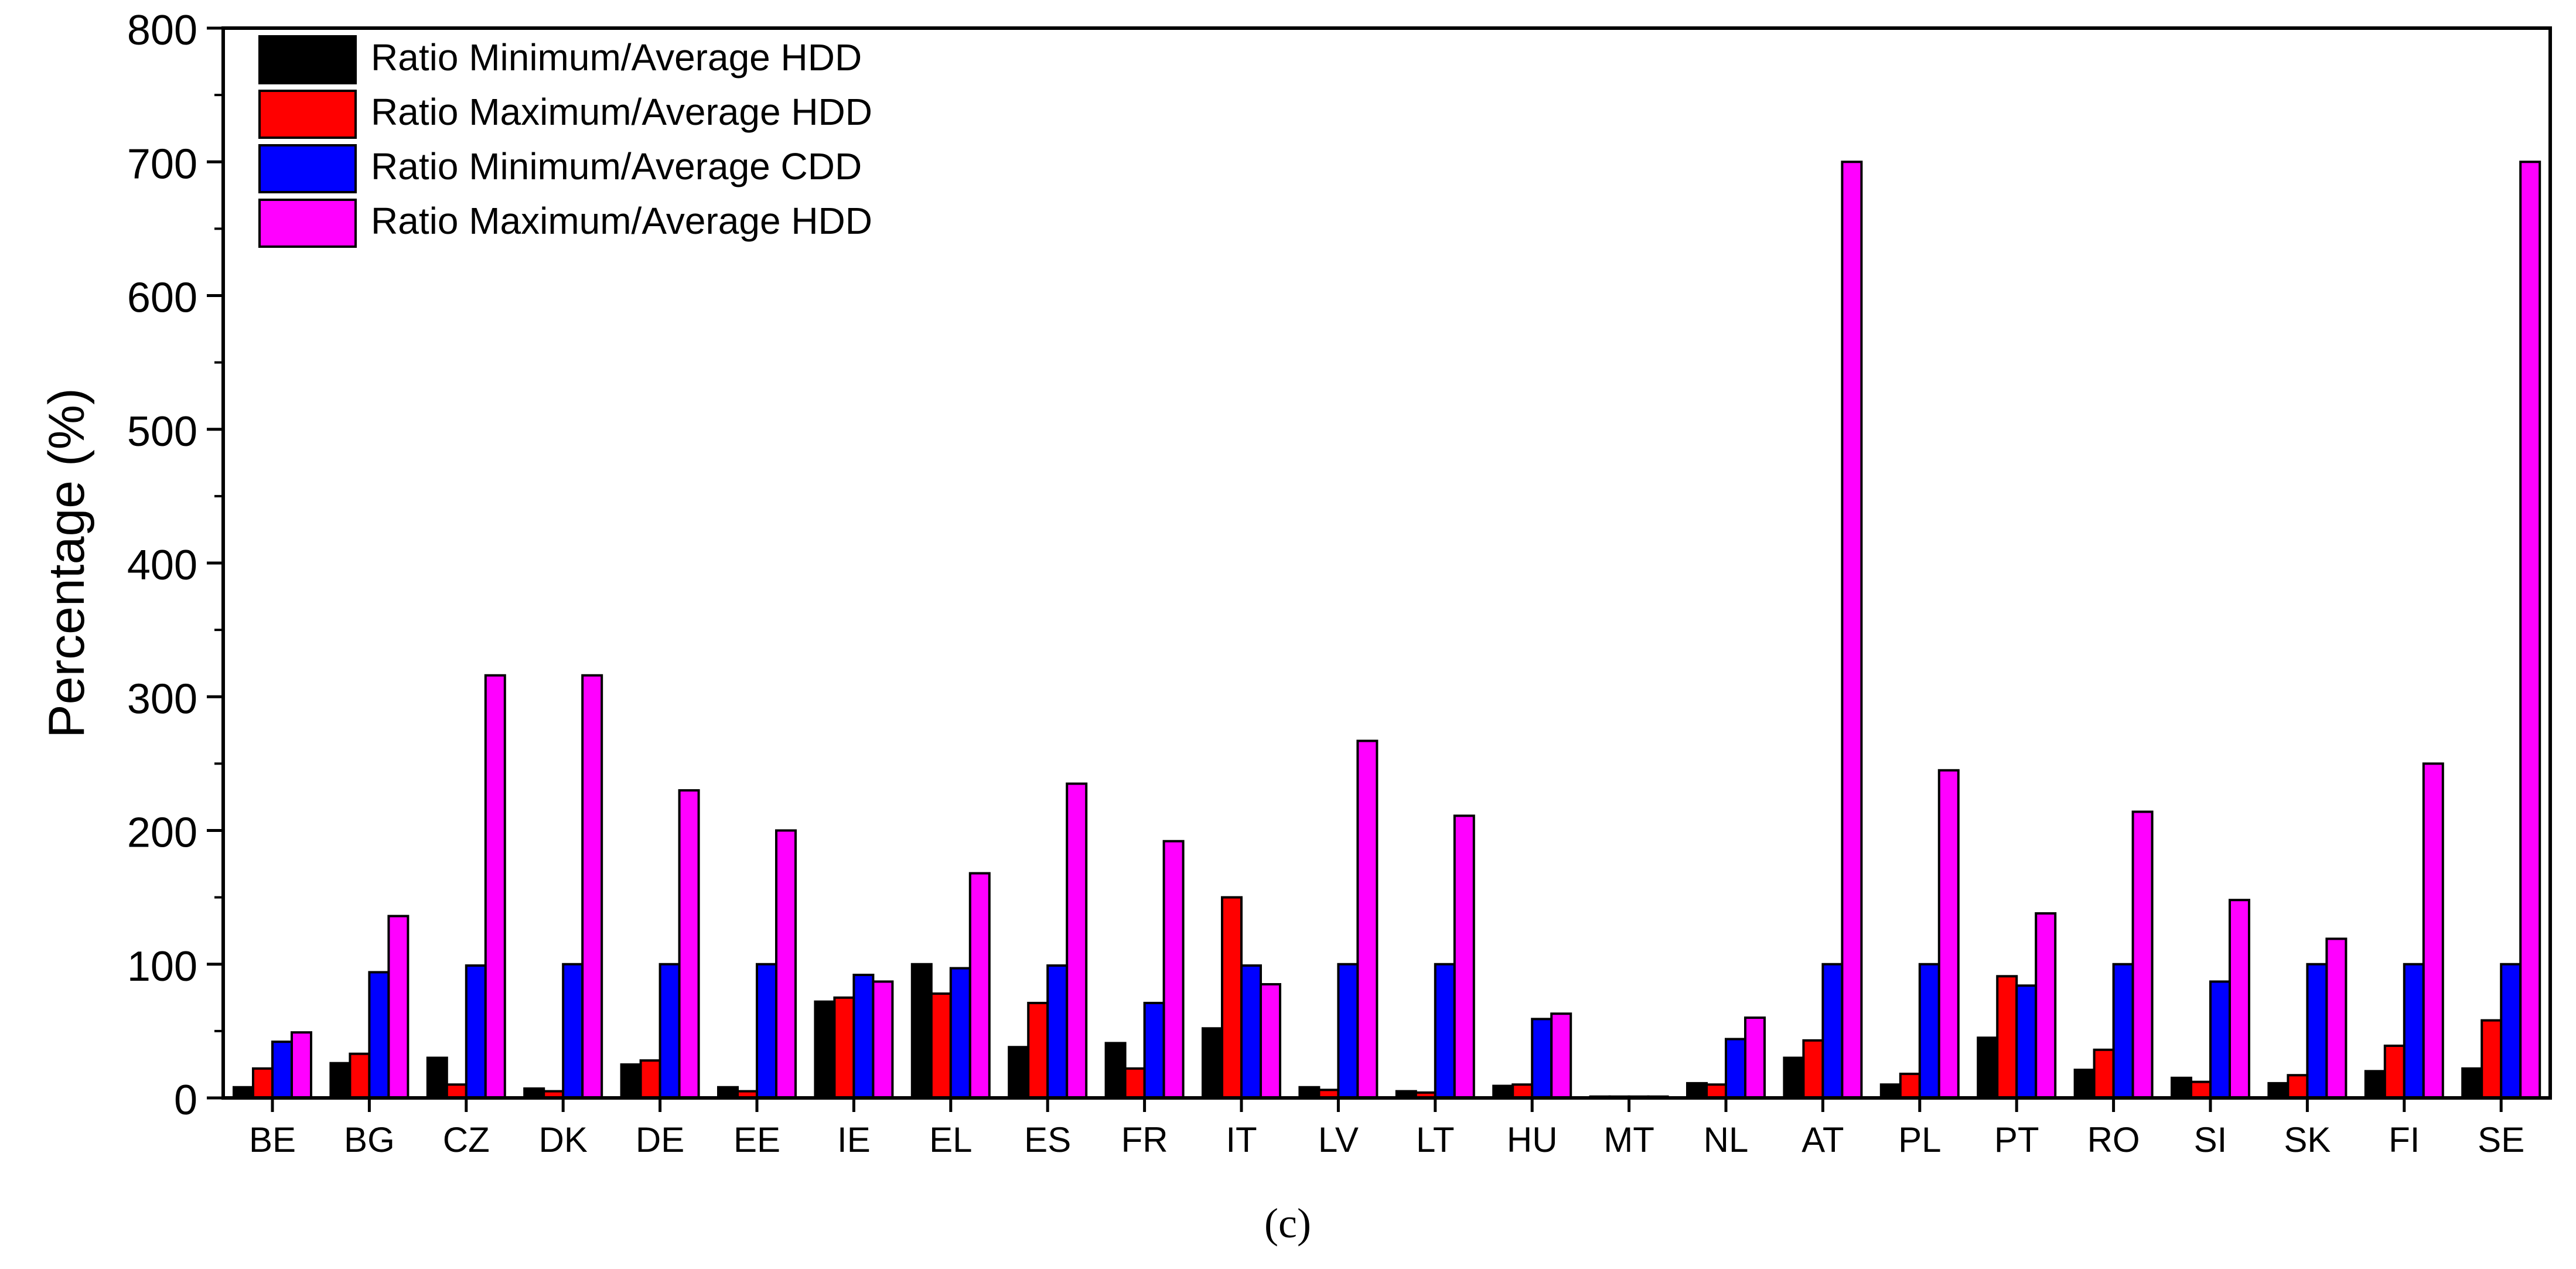  I want to click on x-tick-label-cz: CZ, so click(467, 1139).